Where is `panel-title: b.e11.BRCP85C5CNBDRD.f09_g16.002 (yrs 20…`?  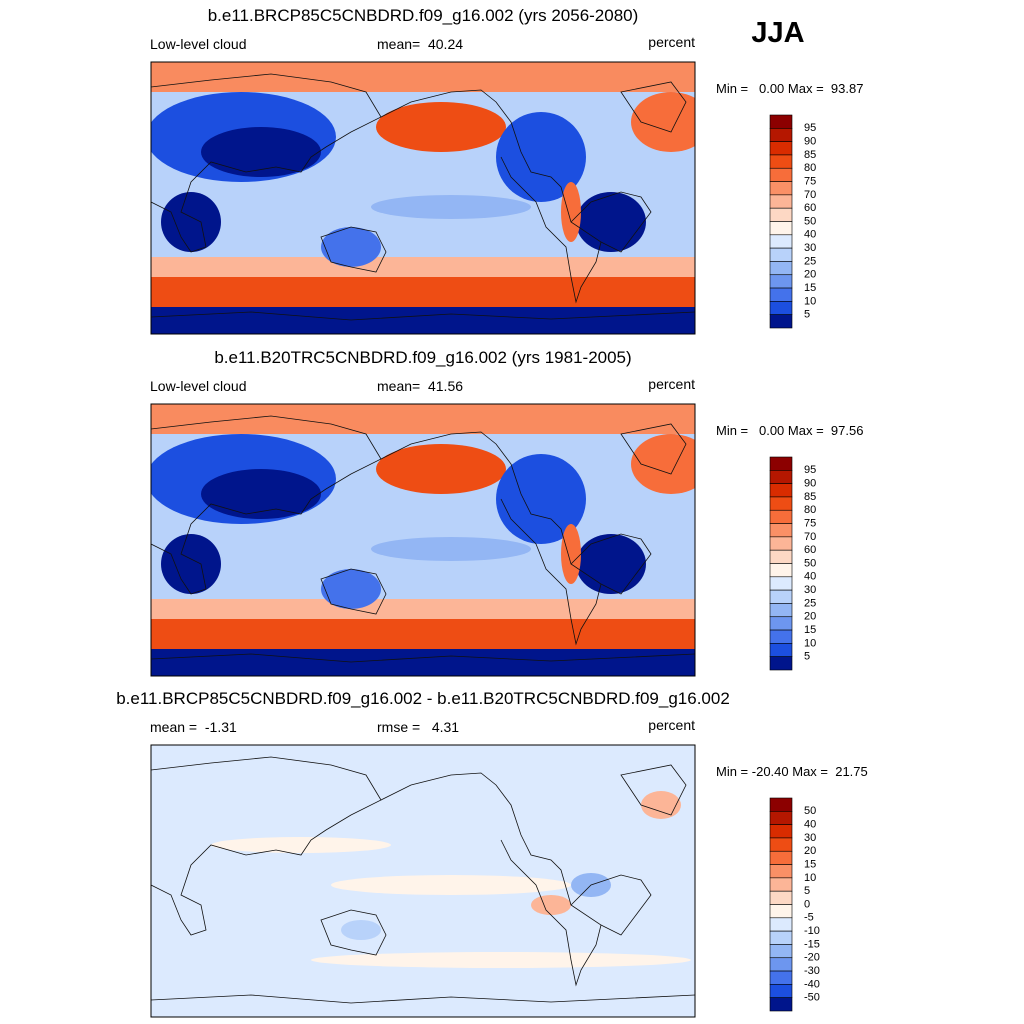 panel-title: b.e11.BRCP85C5CNBDRD.f09_g16.002 (yrs 20… is located at coordinates (423, 15).